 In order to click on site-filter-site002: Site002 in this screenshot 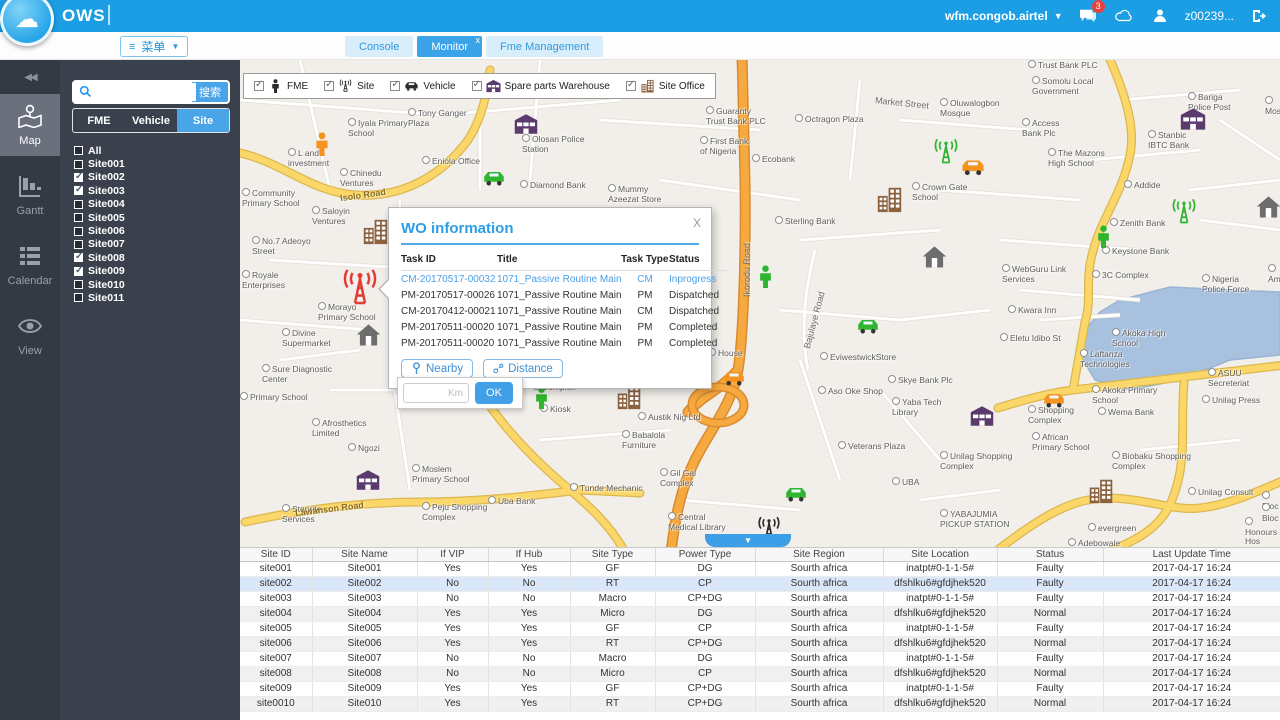, I will do `click(99, 177)`.